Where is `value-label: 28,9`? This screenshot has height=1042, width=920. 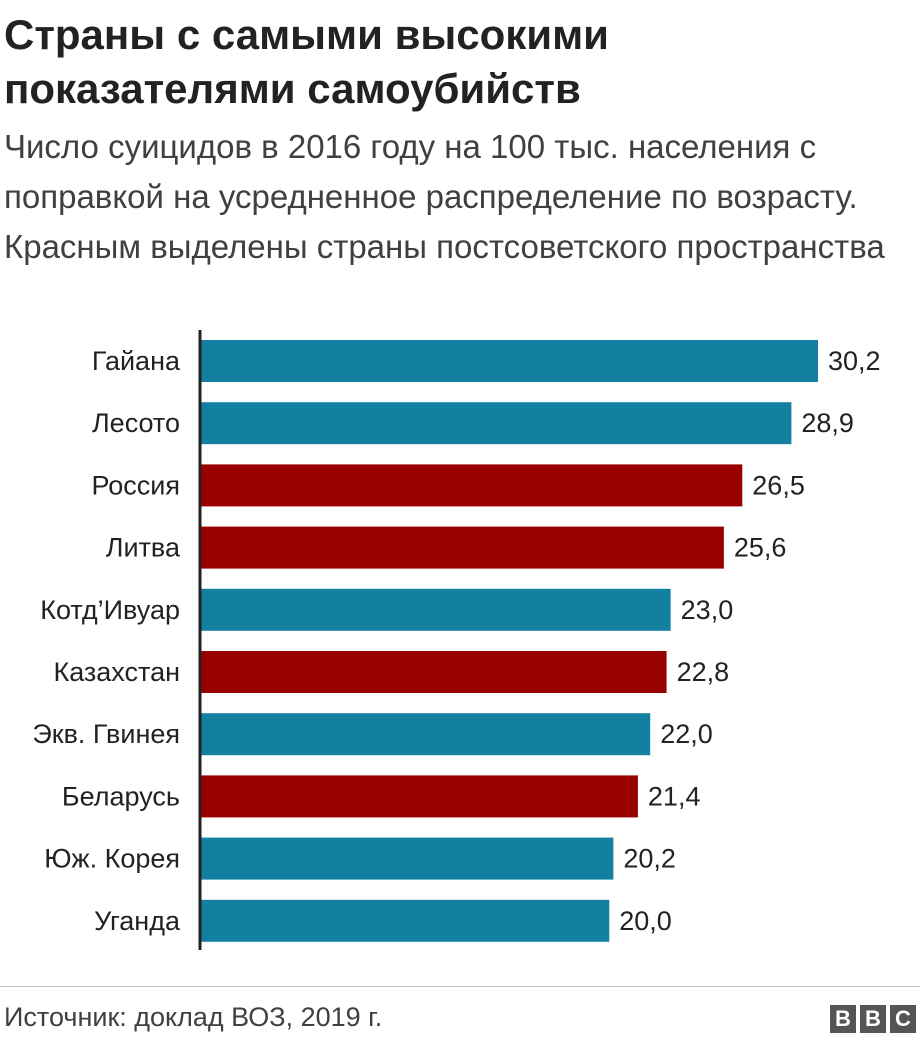
value-label: 28,9 is located at coordinates (827, 423).